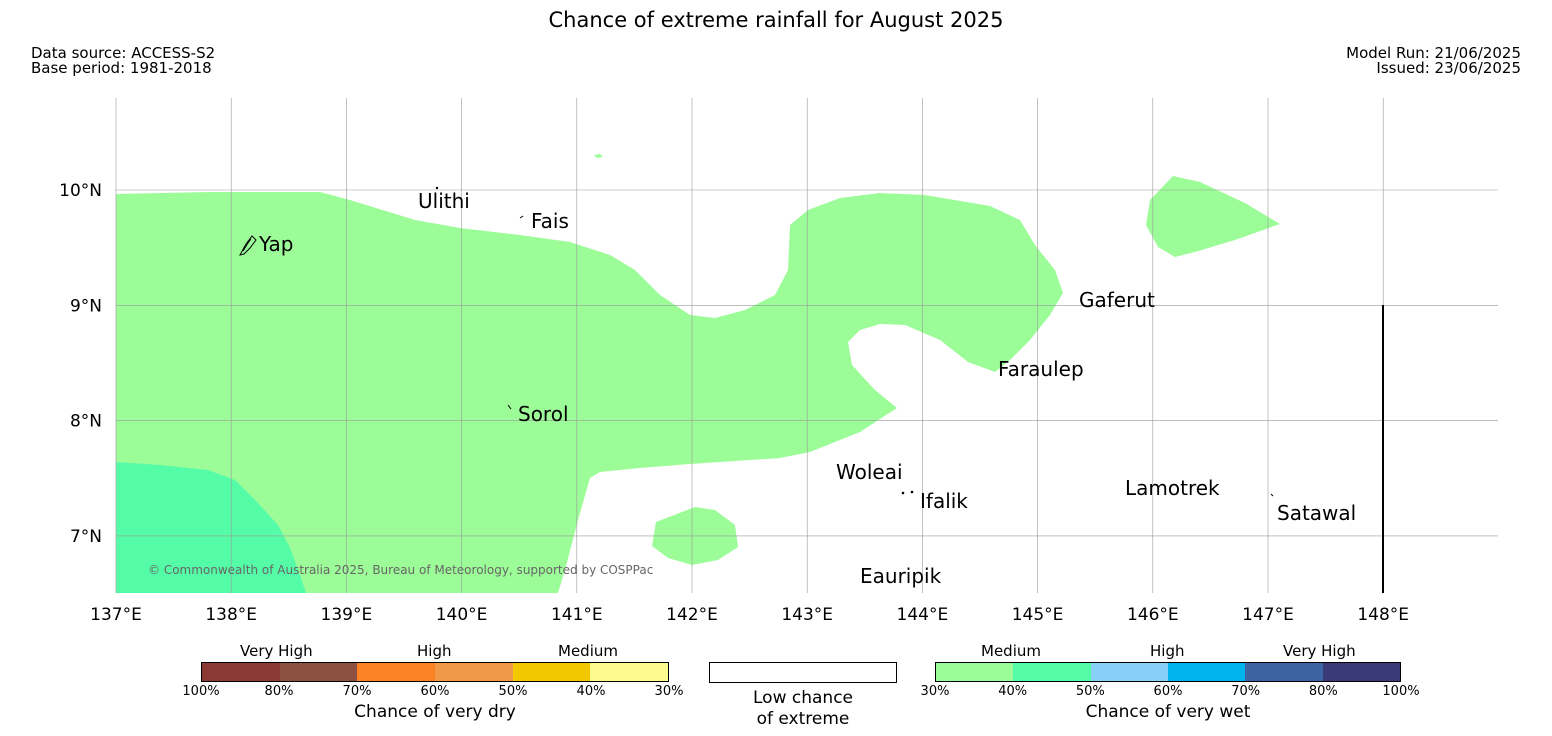 This screenshot has width=1552, height=736. I want to click on dry-colorbar, so click(435, 672).